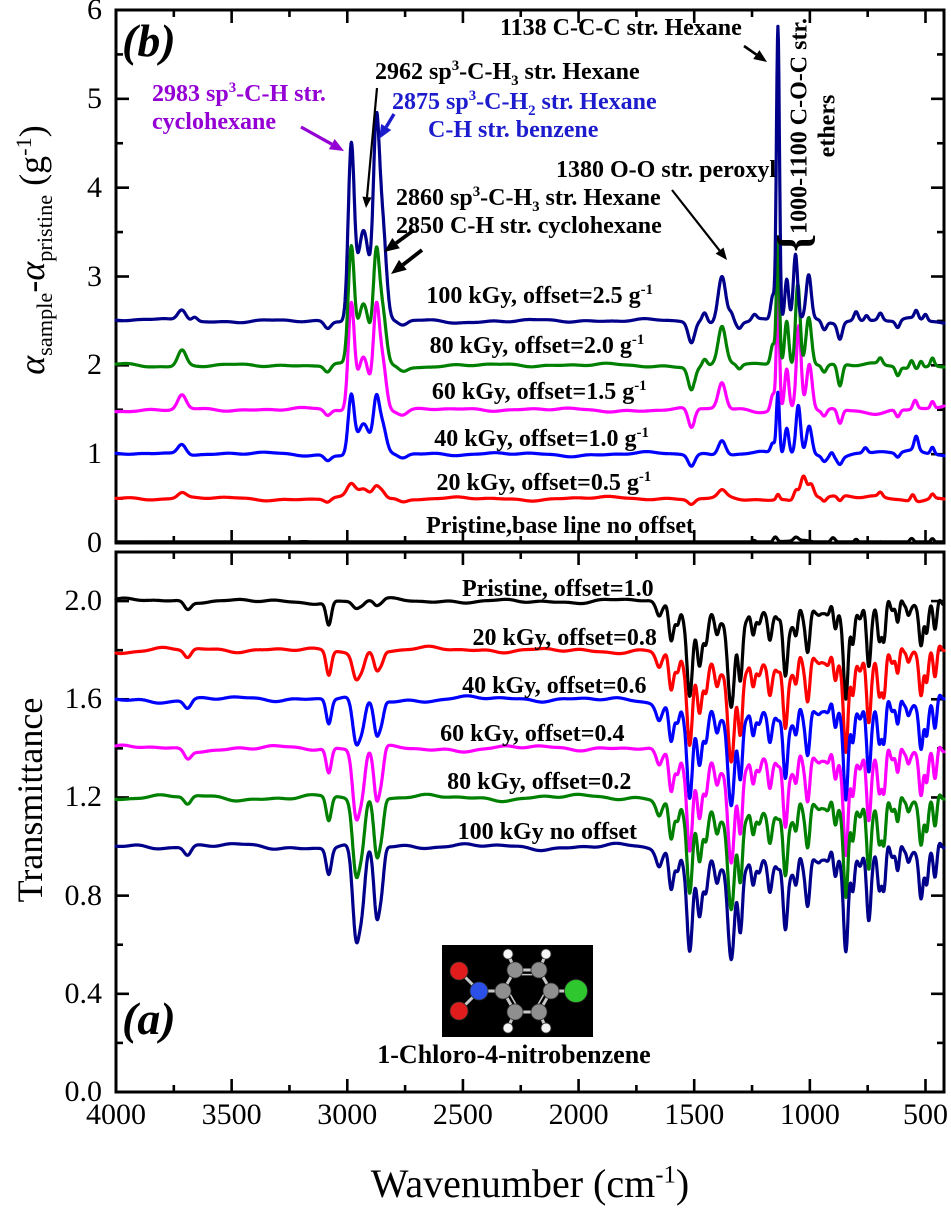 This screenshot has height=1208, width=951. Describe the element at coordinates (94, 542) in the screenshot. I see `y-tick-label: 0` at that location.